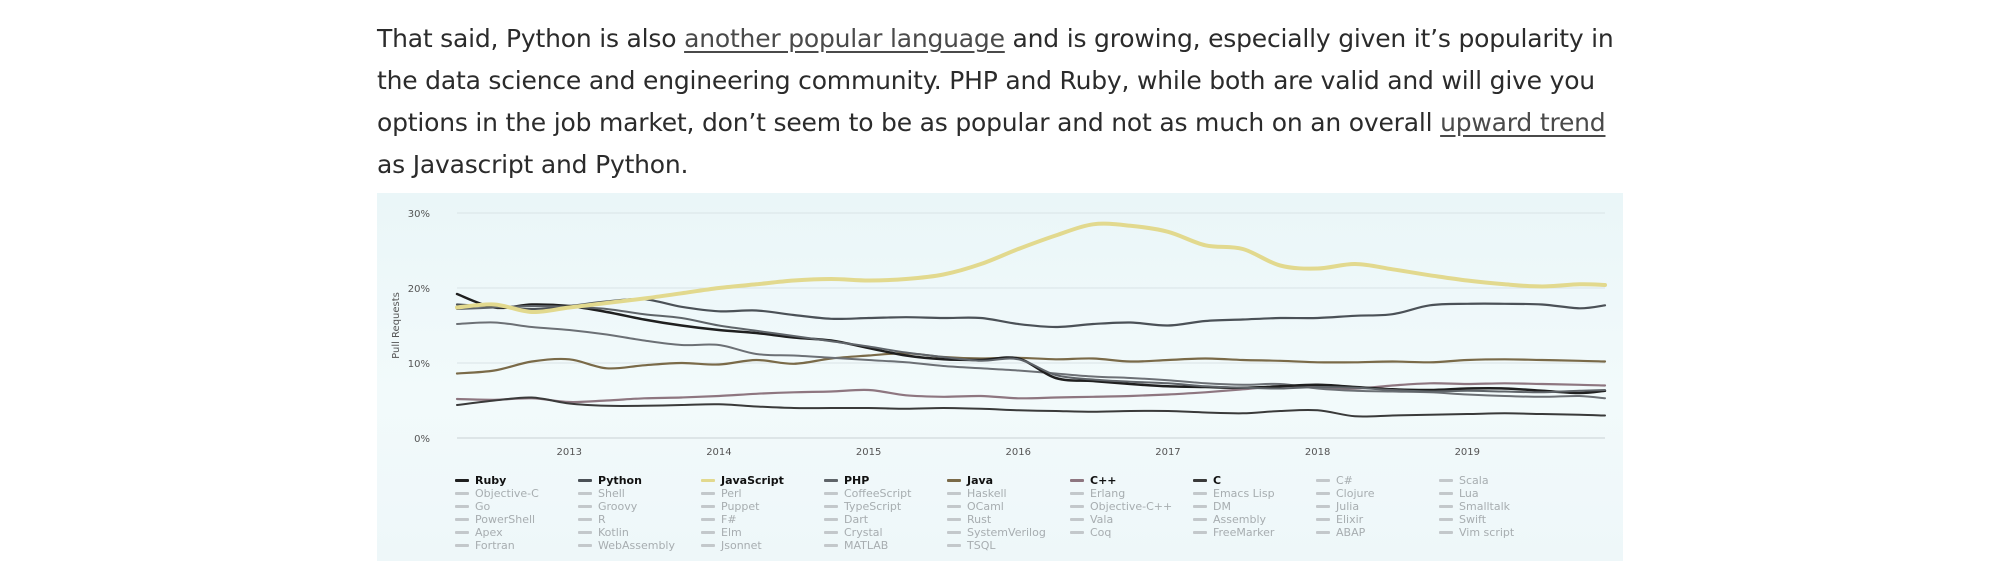 This screenshot has width=2000, height=585. Describe the element at coordinates (639, 506) in the screenshot. I see `legend-item-groovy: Groovy` at that location.